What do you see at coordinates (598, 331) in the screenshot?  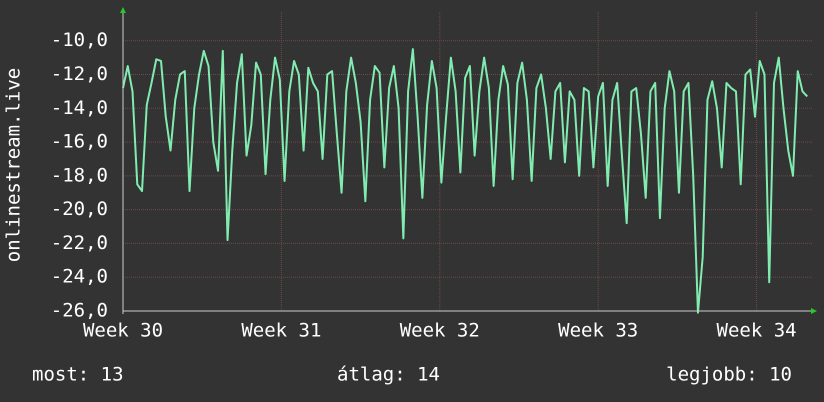 I see `x-tick-label: Week 33` at bounding box center [598, 331].